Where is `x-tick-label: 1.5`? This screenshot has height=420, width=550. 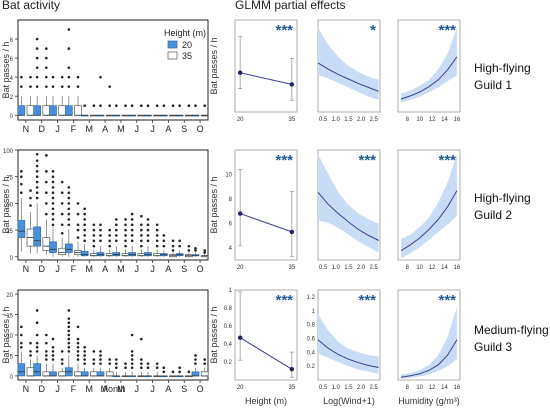 x-tick-label: 1.5 is located at coordinates (348, 388).